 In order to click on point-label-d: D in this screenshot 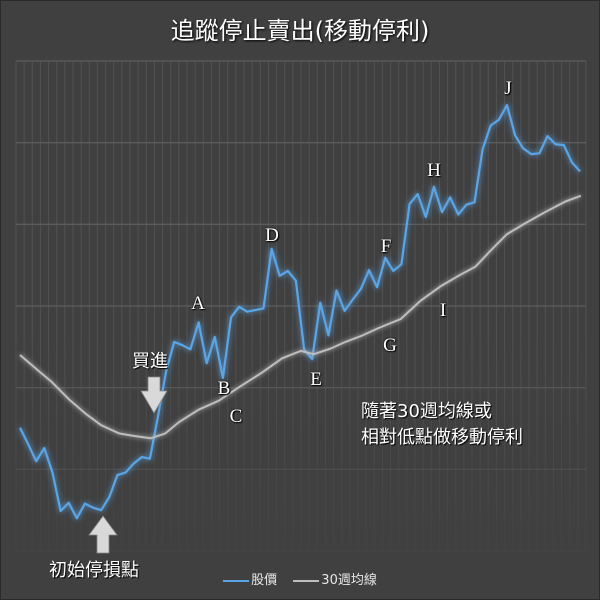, I will do `click(272, 235)`.